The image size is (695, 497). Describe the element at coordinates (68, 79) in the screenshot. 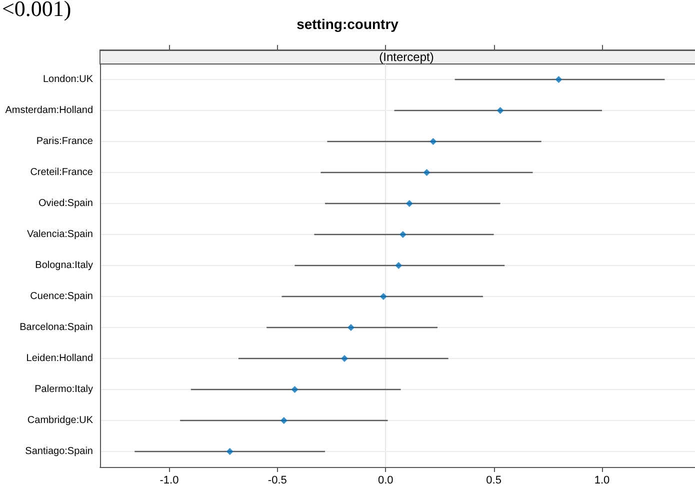

I see `y-tick-label: London:UK` at that location.